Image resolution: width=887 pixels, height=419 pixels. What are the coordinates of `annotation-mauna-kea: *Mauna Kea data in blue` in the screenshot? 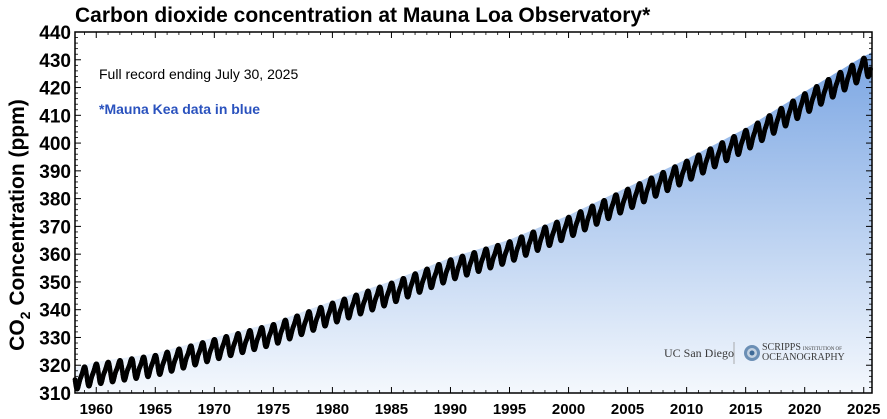 It's located at (179, 109).